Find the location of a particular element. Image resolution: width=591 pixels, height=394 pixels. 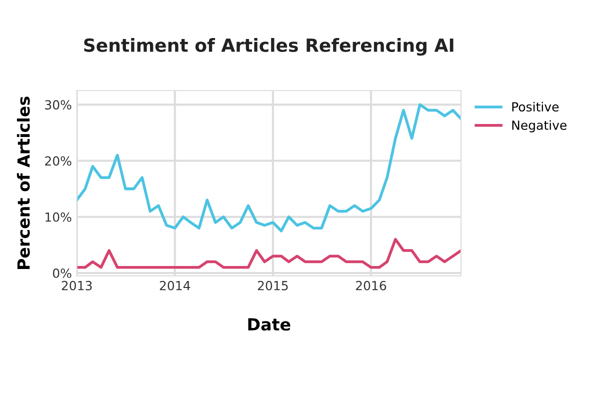

y-tick-label: 10% is located at coordinates (59, 217).